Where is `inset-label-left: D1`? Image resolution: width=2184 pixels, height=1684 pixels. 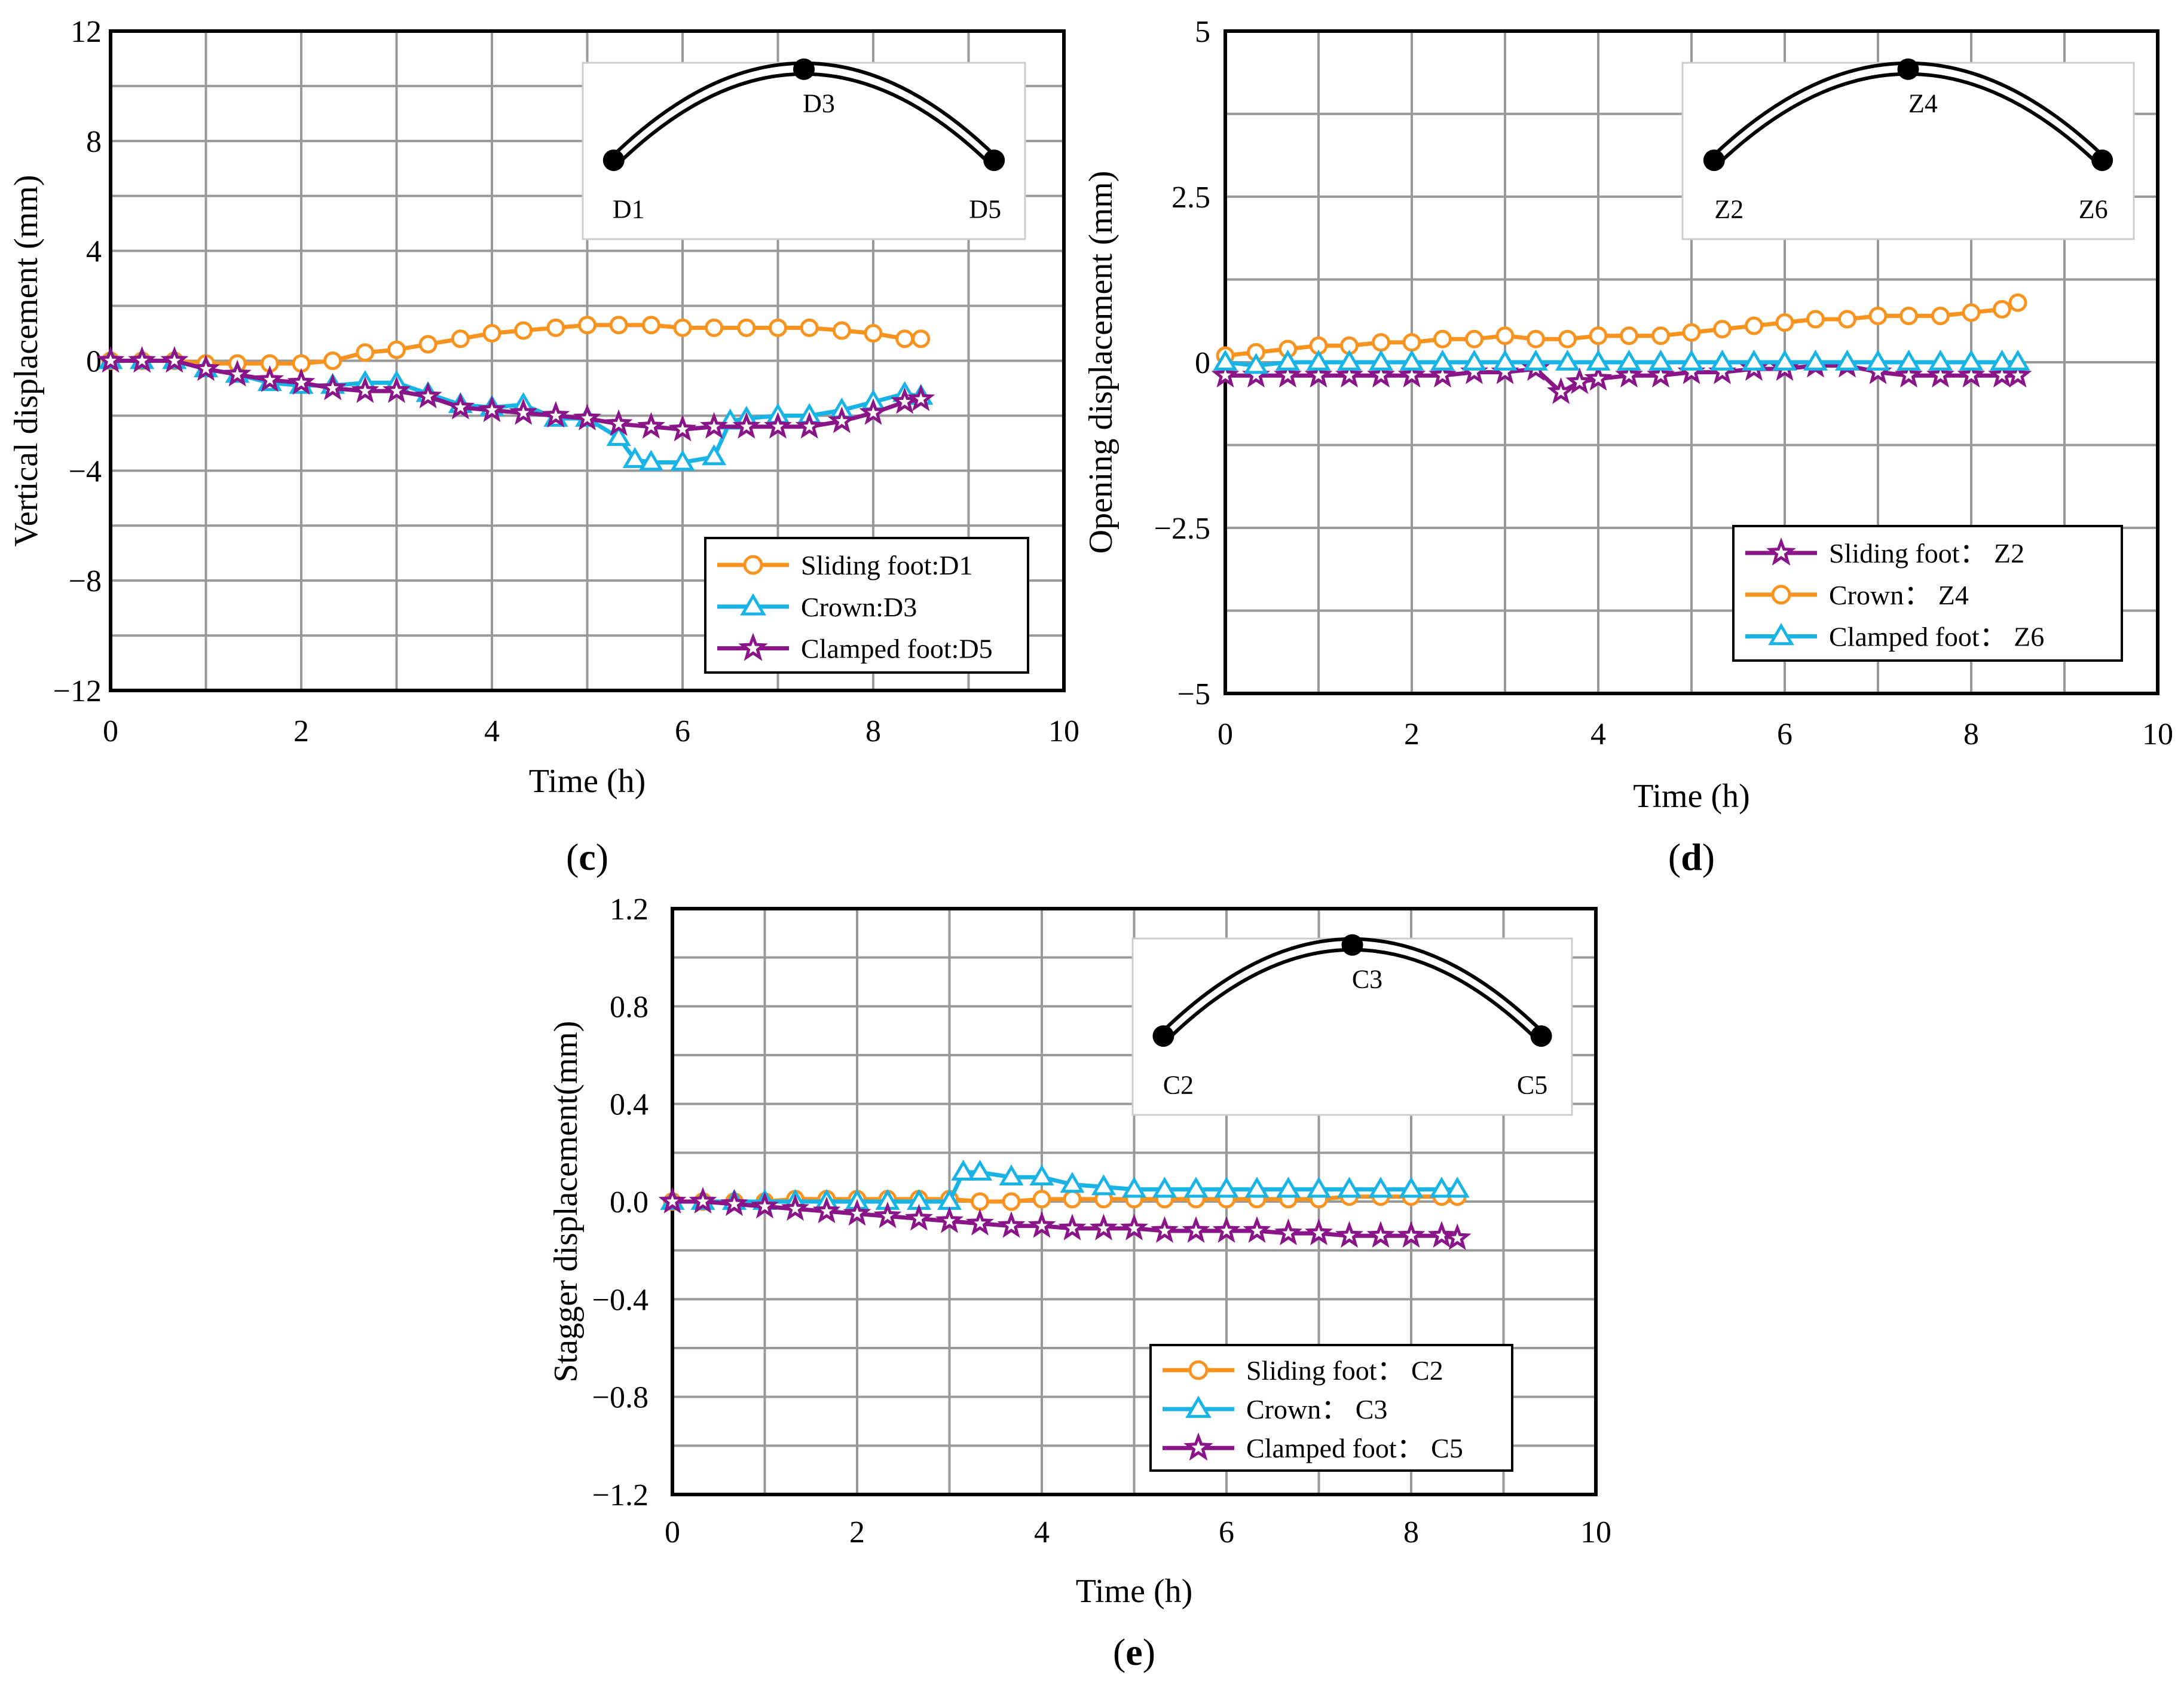 inset-label-left: D1 is located at coordinates (629, 209).